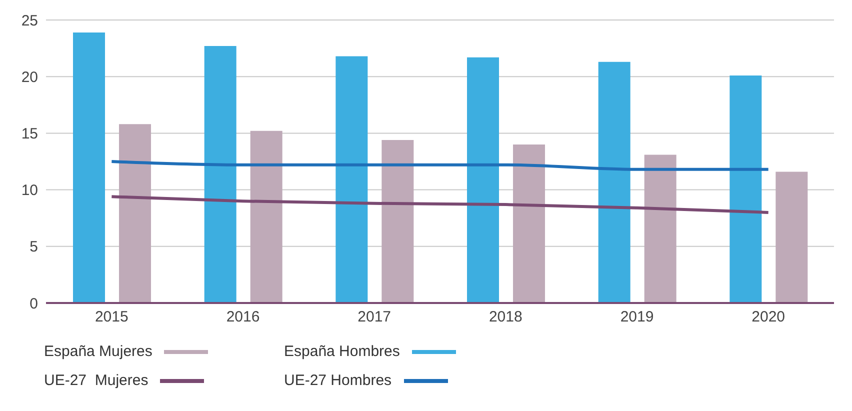 The width and height of the screenshot is (852, 411). What do you see at coordinates (111, 317) in the screenshot?
I see `x-tick-label: 2015` at bounding box center [111, 317].